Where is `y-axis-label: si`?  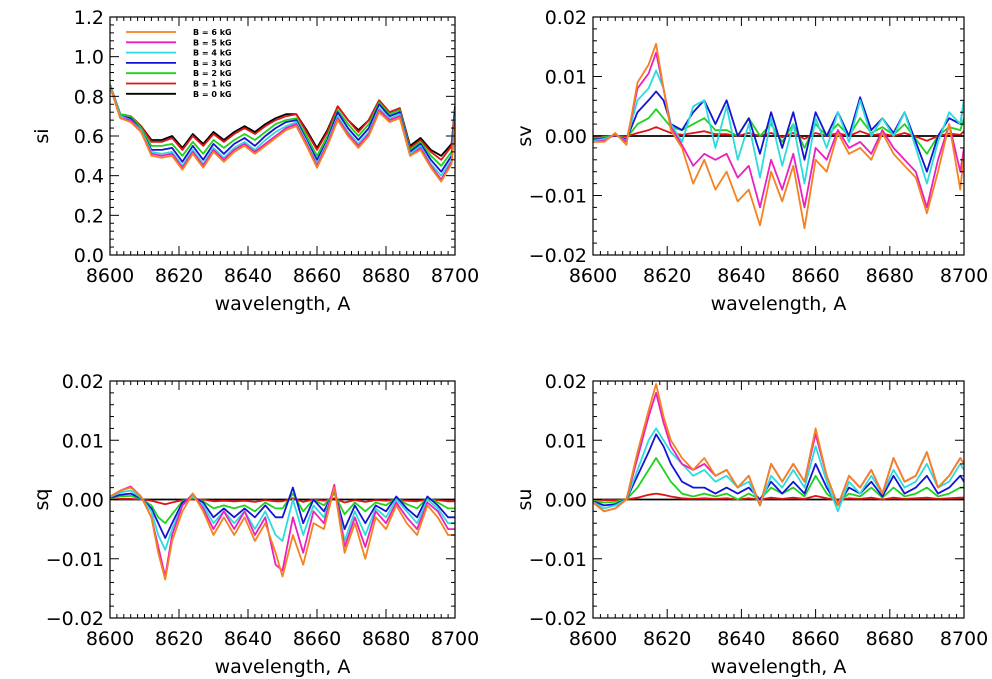
y-axis-label: si is located at coordinates (42, 135).